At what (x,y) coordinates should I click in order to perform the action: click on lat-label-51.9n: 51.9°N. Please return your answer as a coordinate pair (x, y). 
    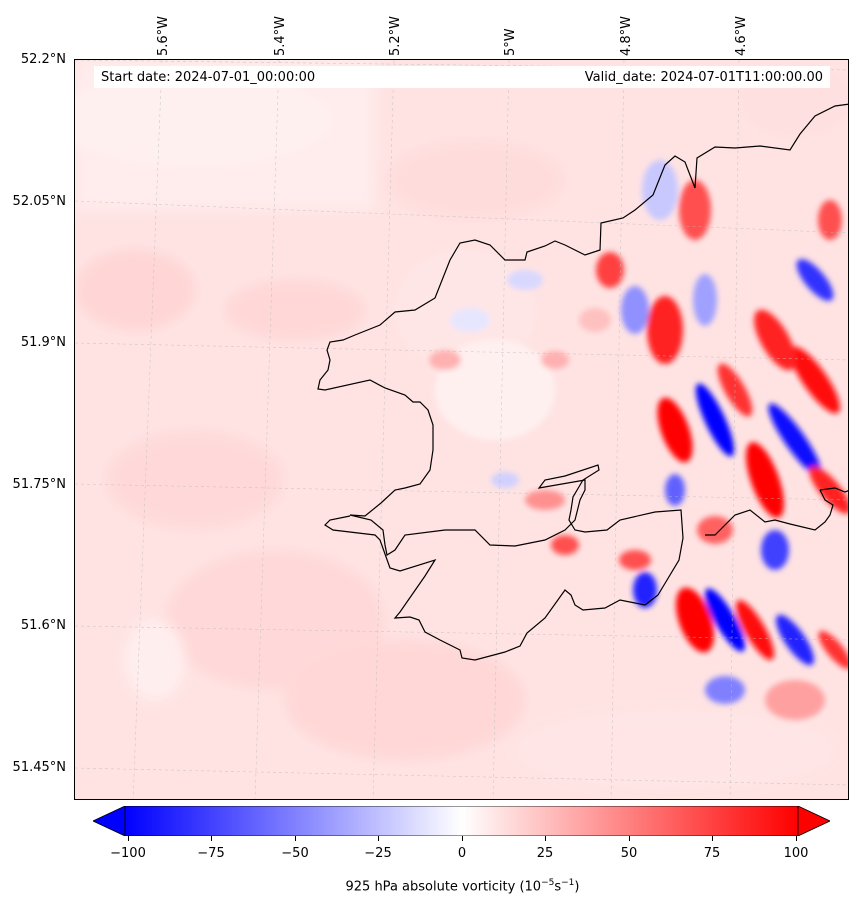
    Looking at the image, I should click on (43, 342).